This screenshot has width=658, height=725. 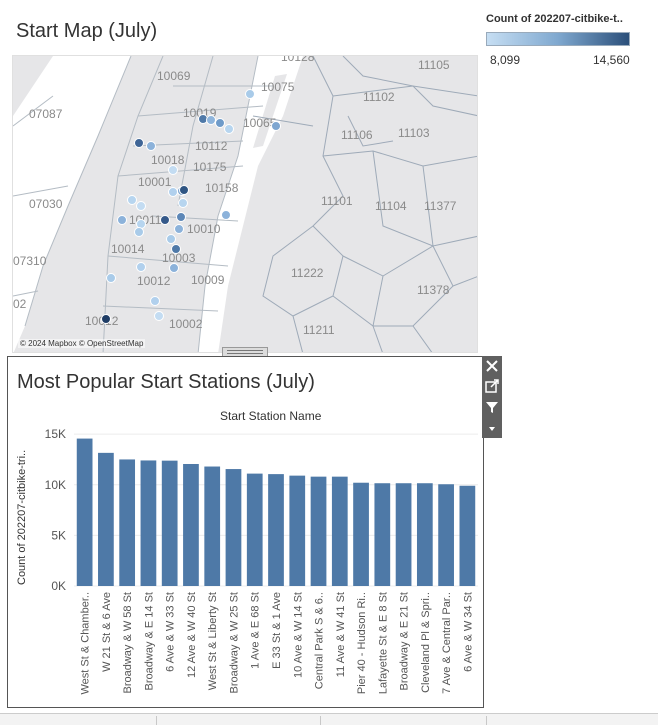 I want to click on svg-text: 10012, so click(x=154, y=281).